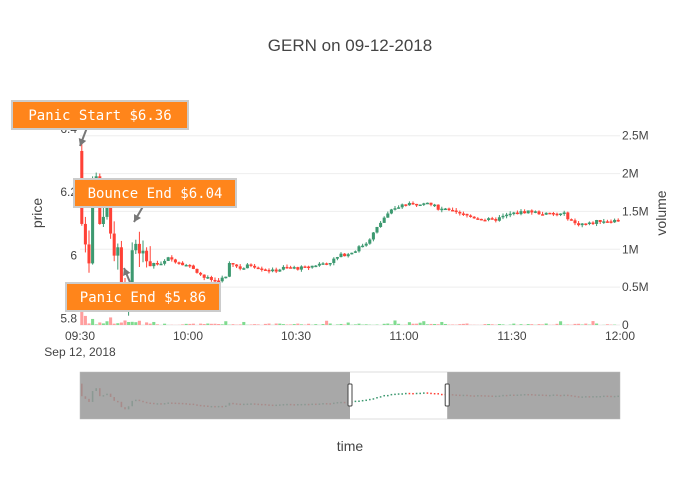 The image size is (700, 500). What do you see at coordinates (635, 287) in the screenshot?
I see `volume-tick-label: 0.5M` at bounding box center [635, 287].